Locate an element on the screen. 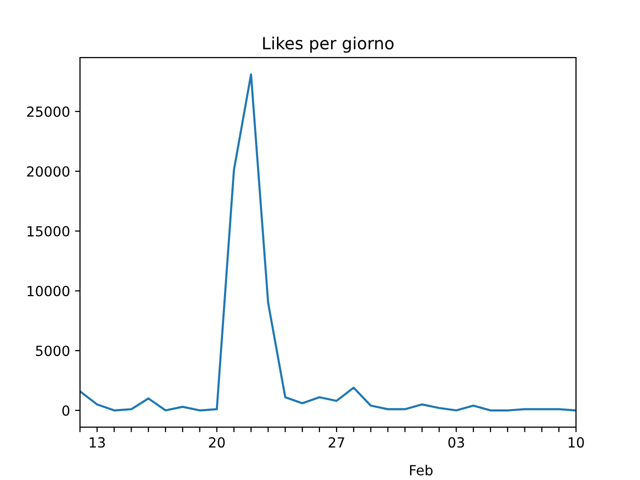 This screenshot has width=640, height=480. x-tick-label: 13 is located at coordinates (97, 442).